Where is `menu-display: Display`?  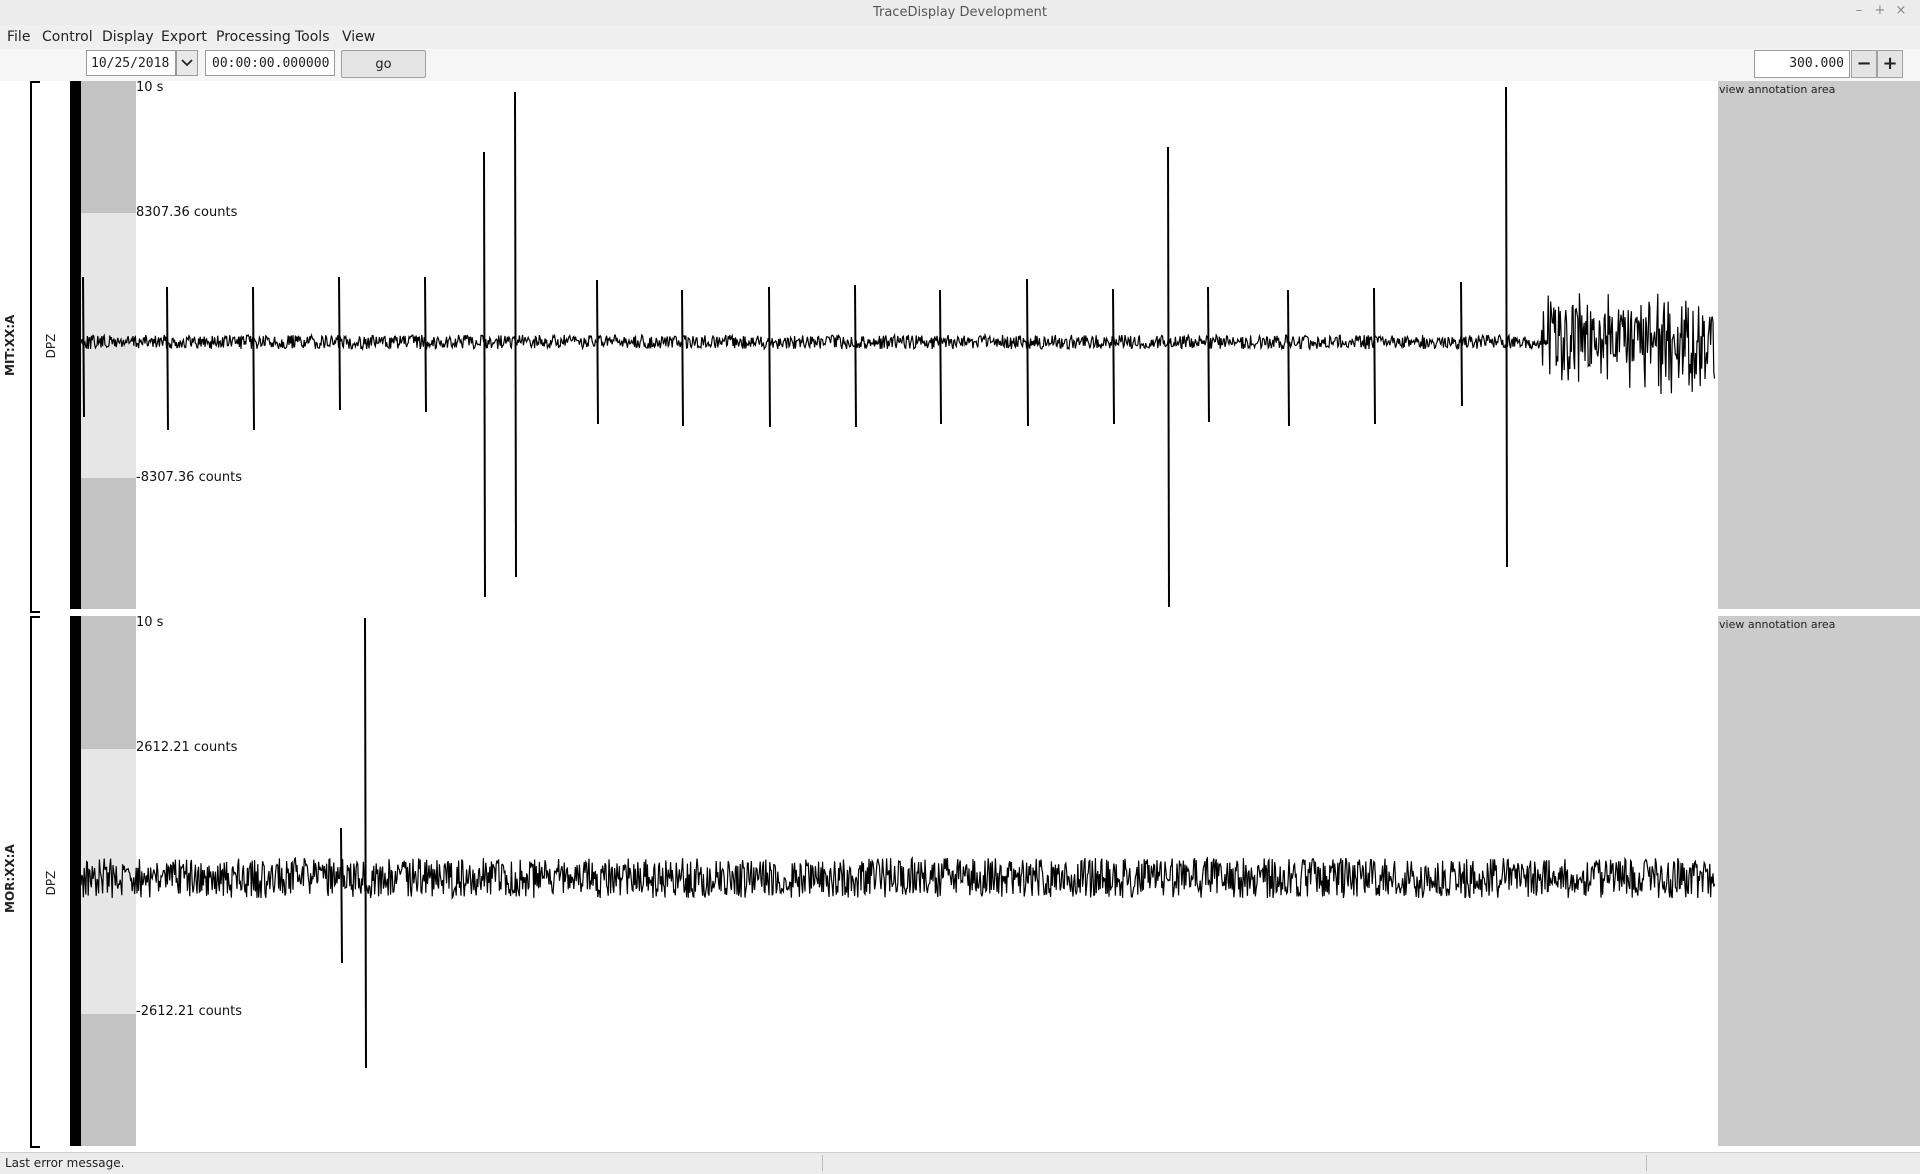
menu-display: Display is located at coordinates (128, 37).